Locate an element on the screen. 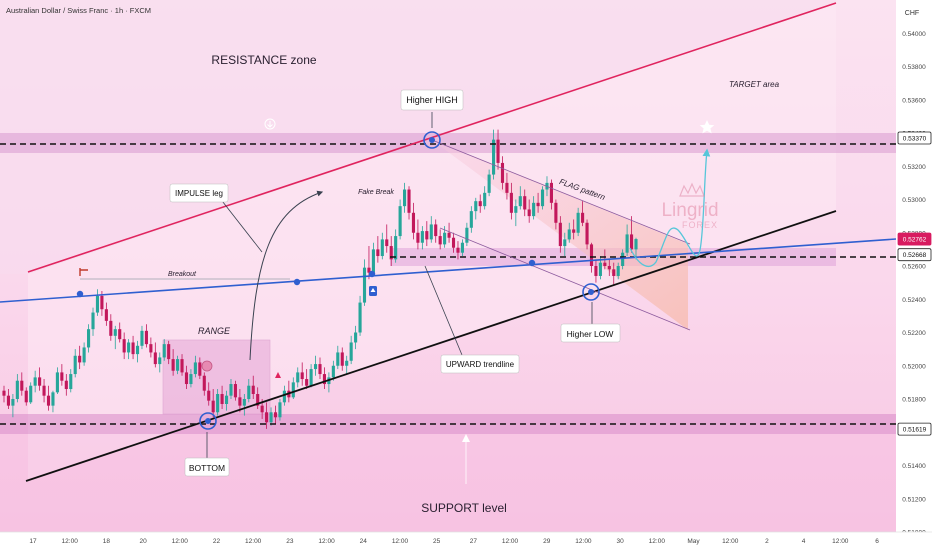 This screenshot has width=932, height=555. impulse-leg-callout: IMPULSE leg is located at coordinates (199, 193).